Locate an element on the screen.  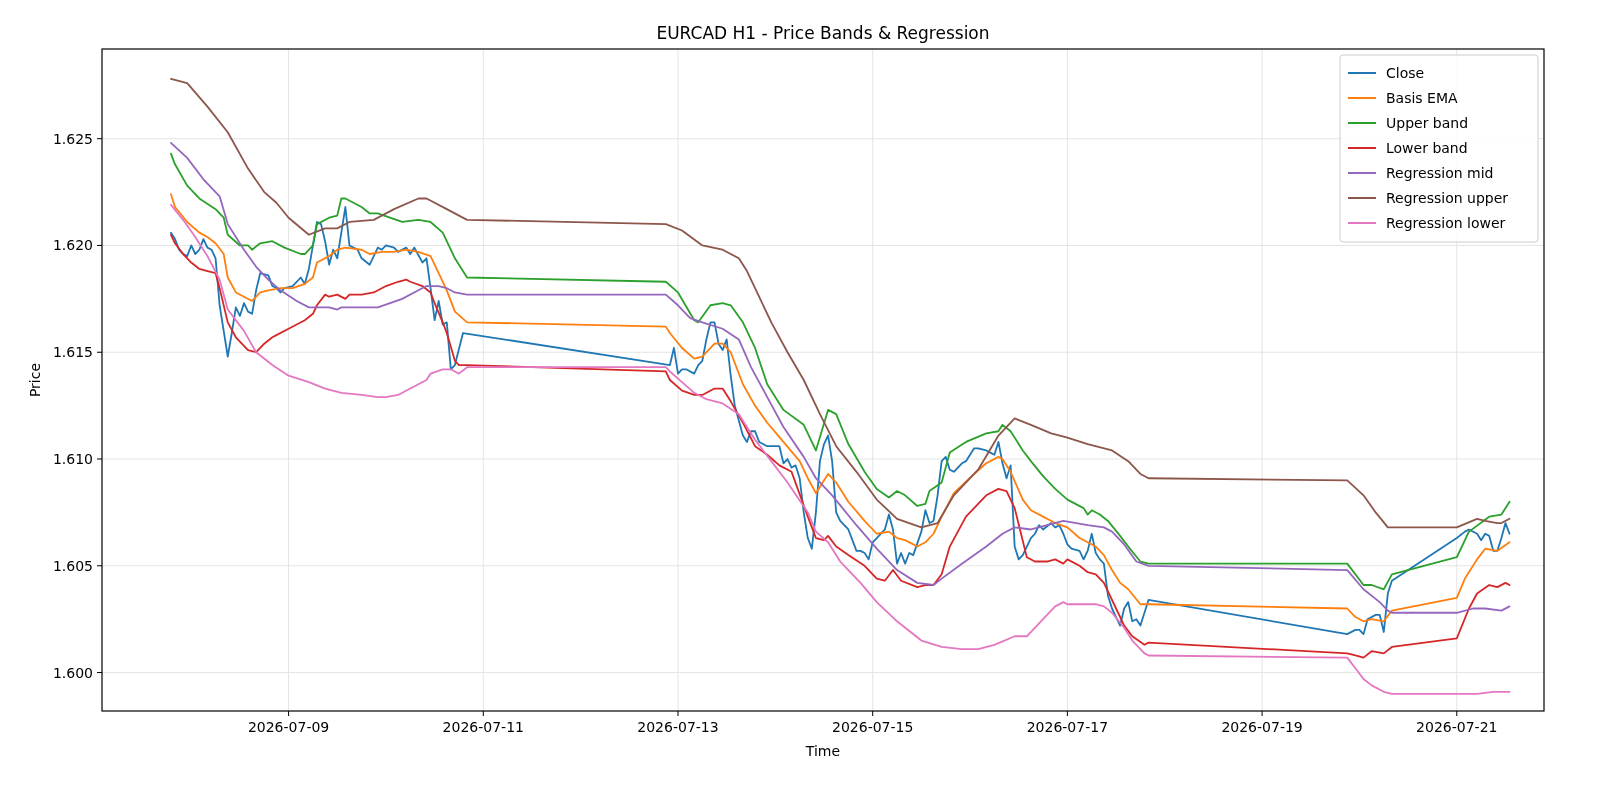
x-tick-label: 2026-07-19 is located at coordinates (1262, 727).